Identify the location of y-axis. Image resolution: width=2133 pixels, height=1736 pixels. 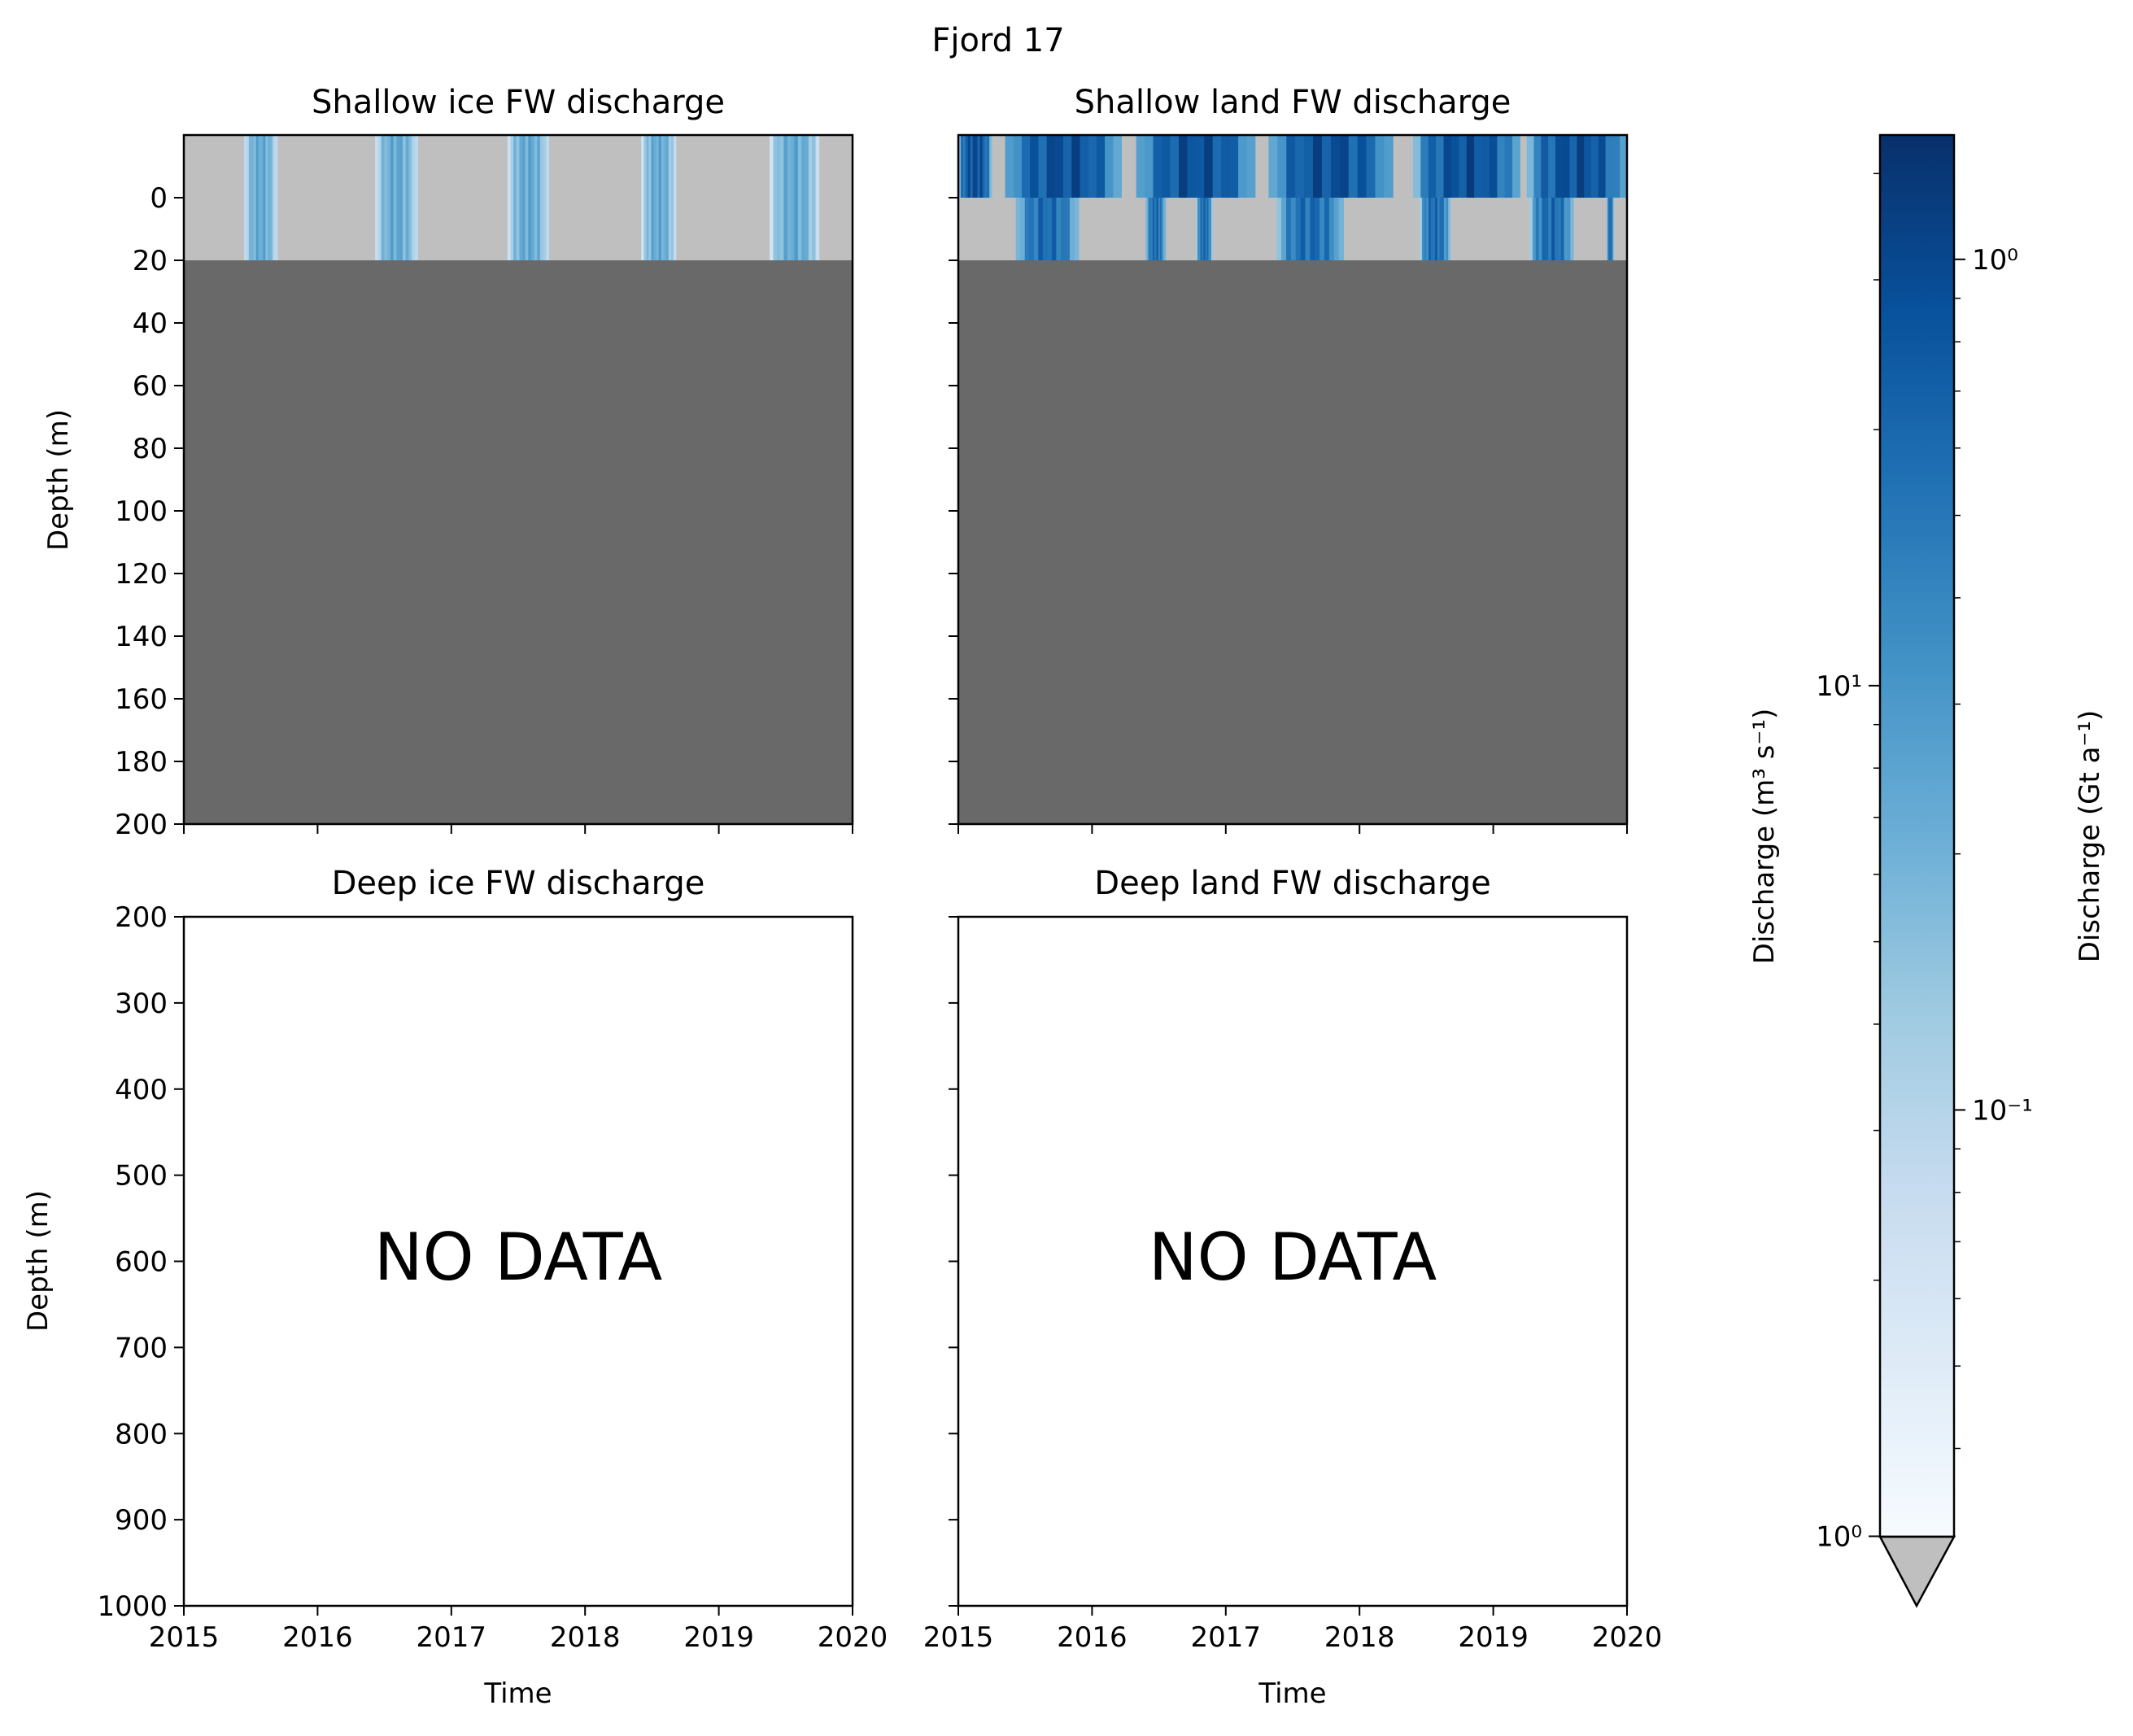
(953, 511).